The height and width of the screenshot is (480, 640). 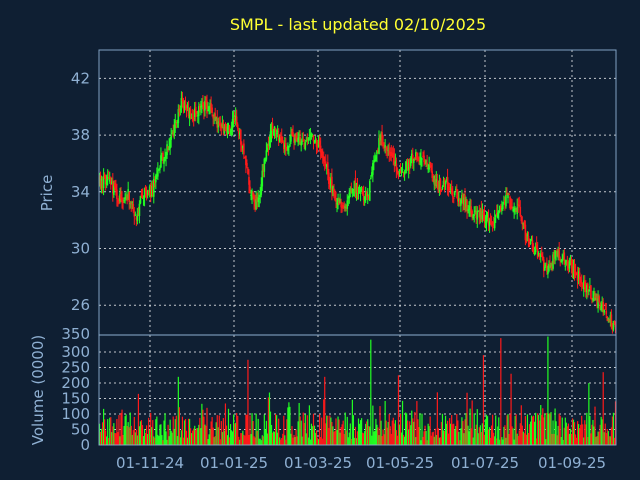 I want to click on date-tick-label: 01-09-25, so click(x=572, y=463).